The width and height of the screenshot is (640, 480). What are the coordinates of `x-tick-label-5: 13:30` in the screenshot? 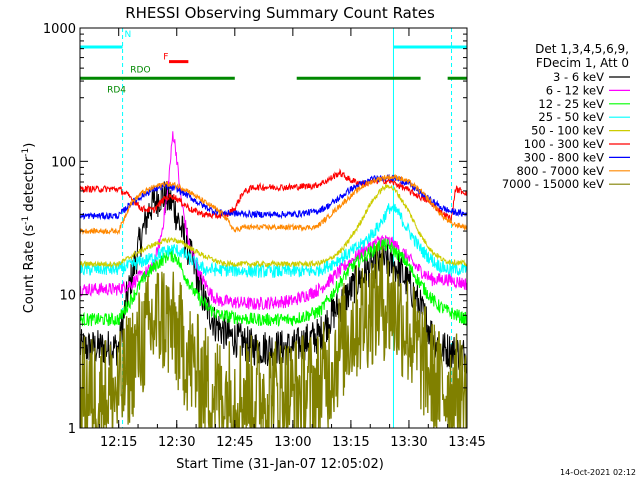 It's located at (408, 442).